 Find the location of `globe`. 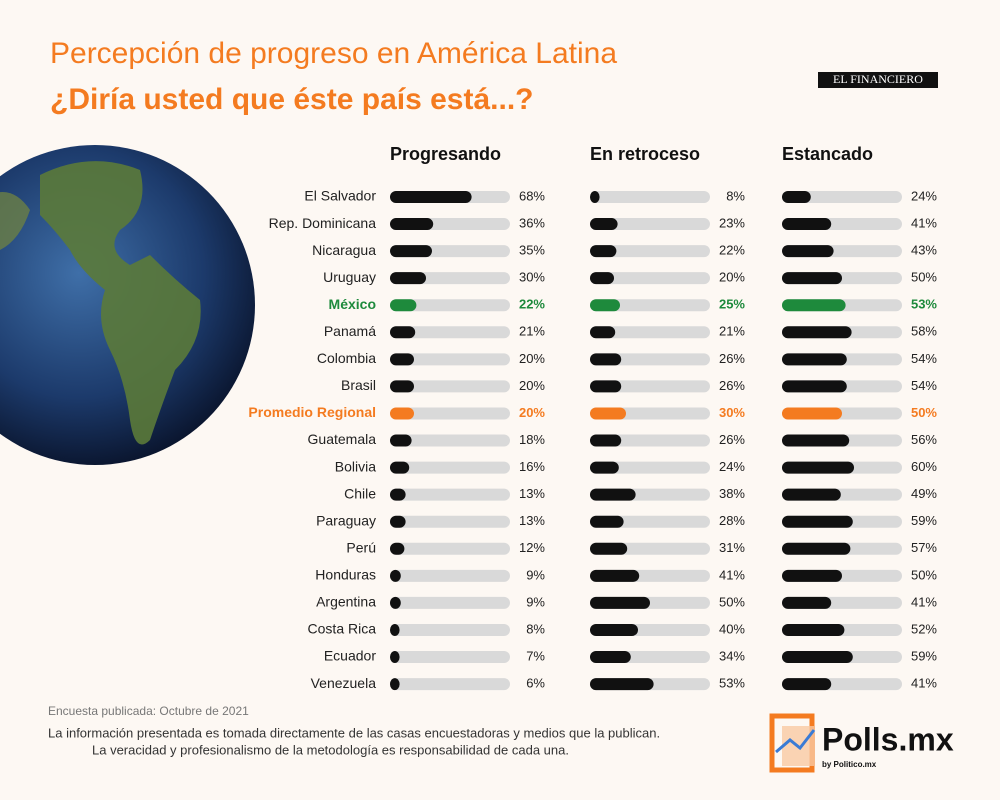

globe is located at coordinates (127, 305).